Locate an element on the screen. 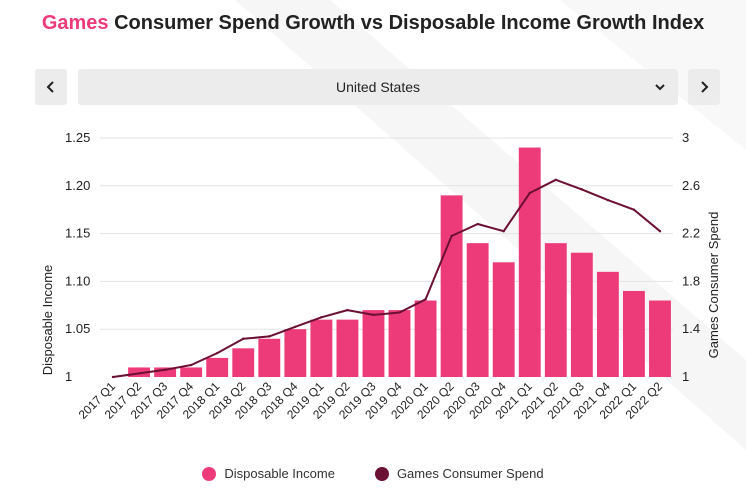 This screenshot has width=746, height=497. y2-tick-label: 1.8 is located at coordinates (691, 280).